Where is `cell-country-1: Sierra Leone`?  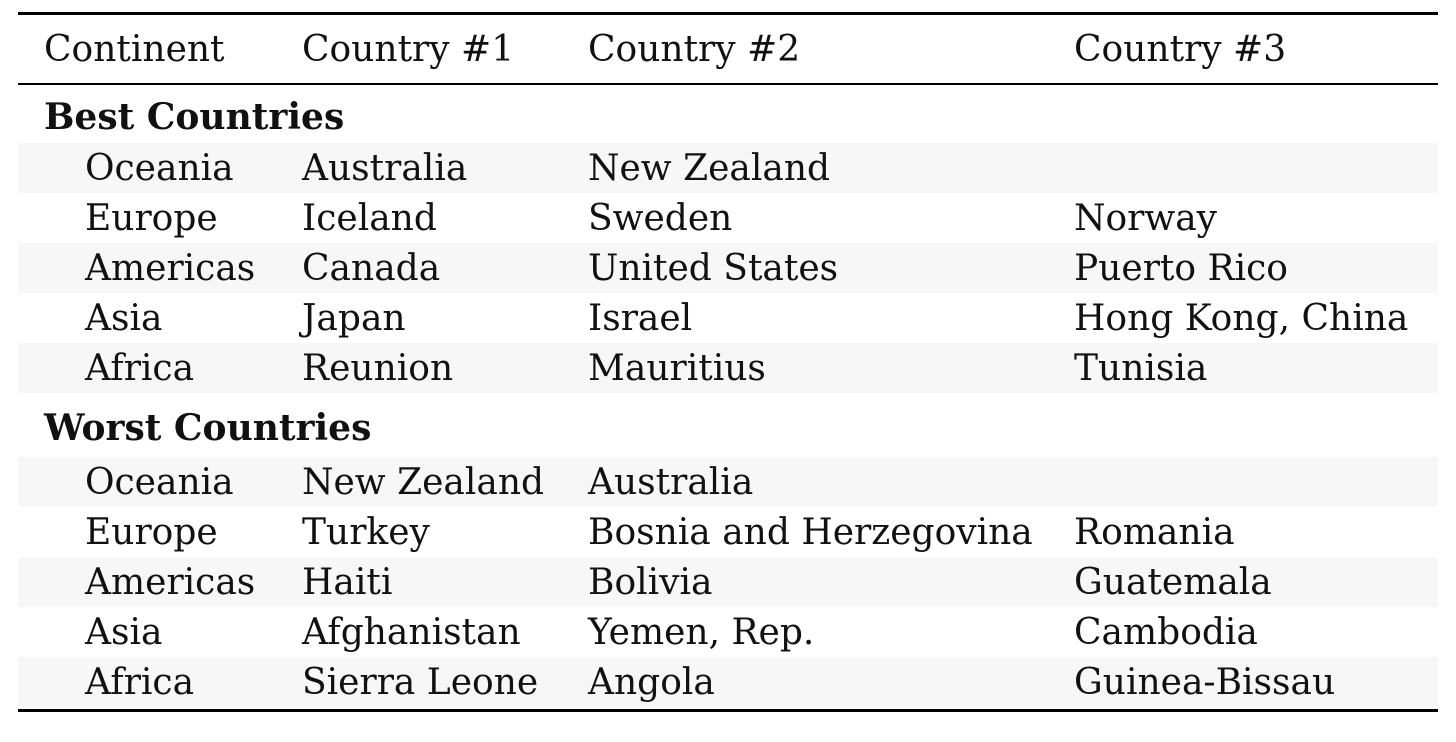 cell-country-1: Sierra Leone is located at coordinates (420, 682).